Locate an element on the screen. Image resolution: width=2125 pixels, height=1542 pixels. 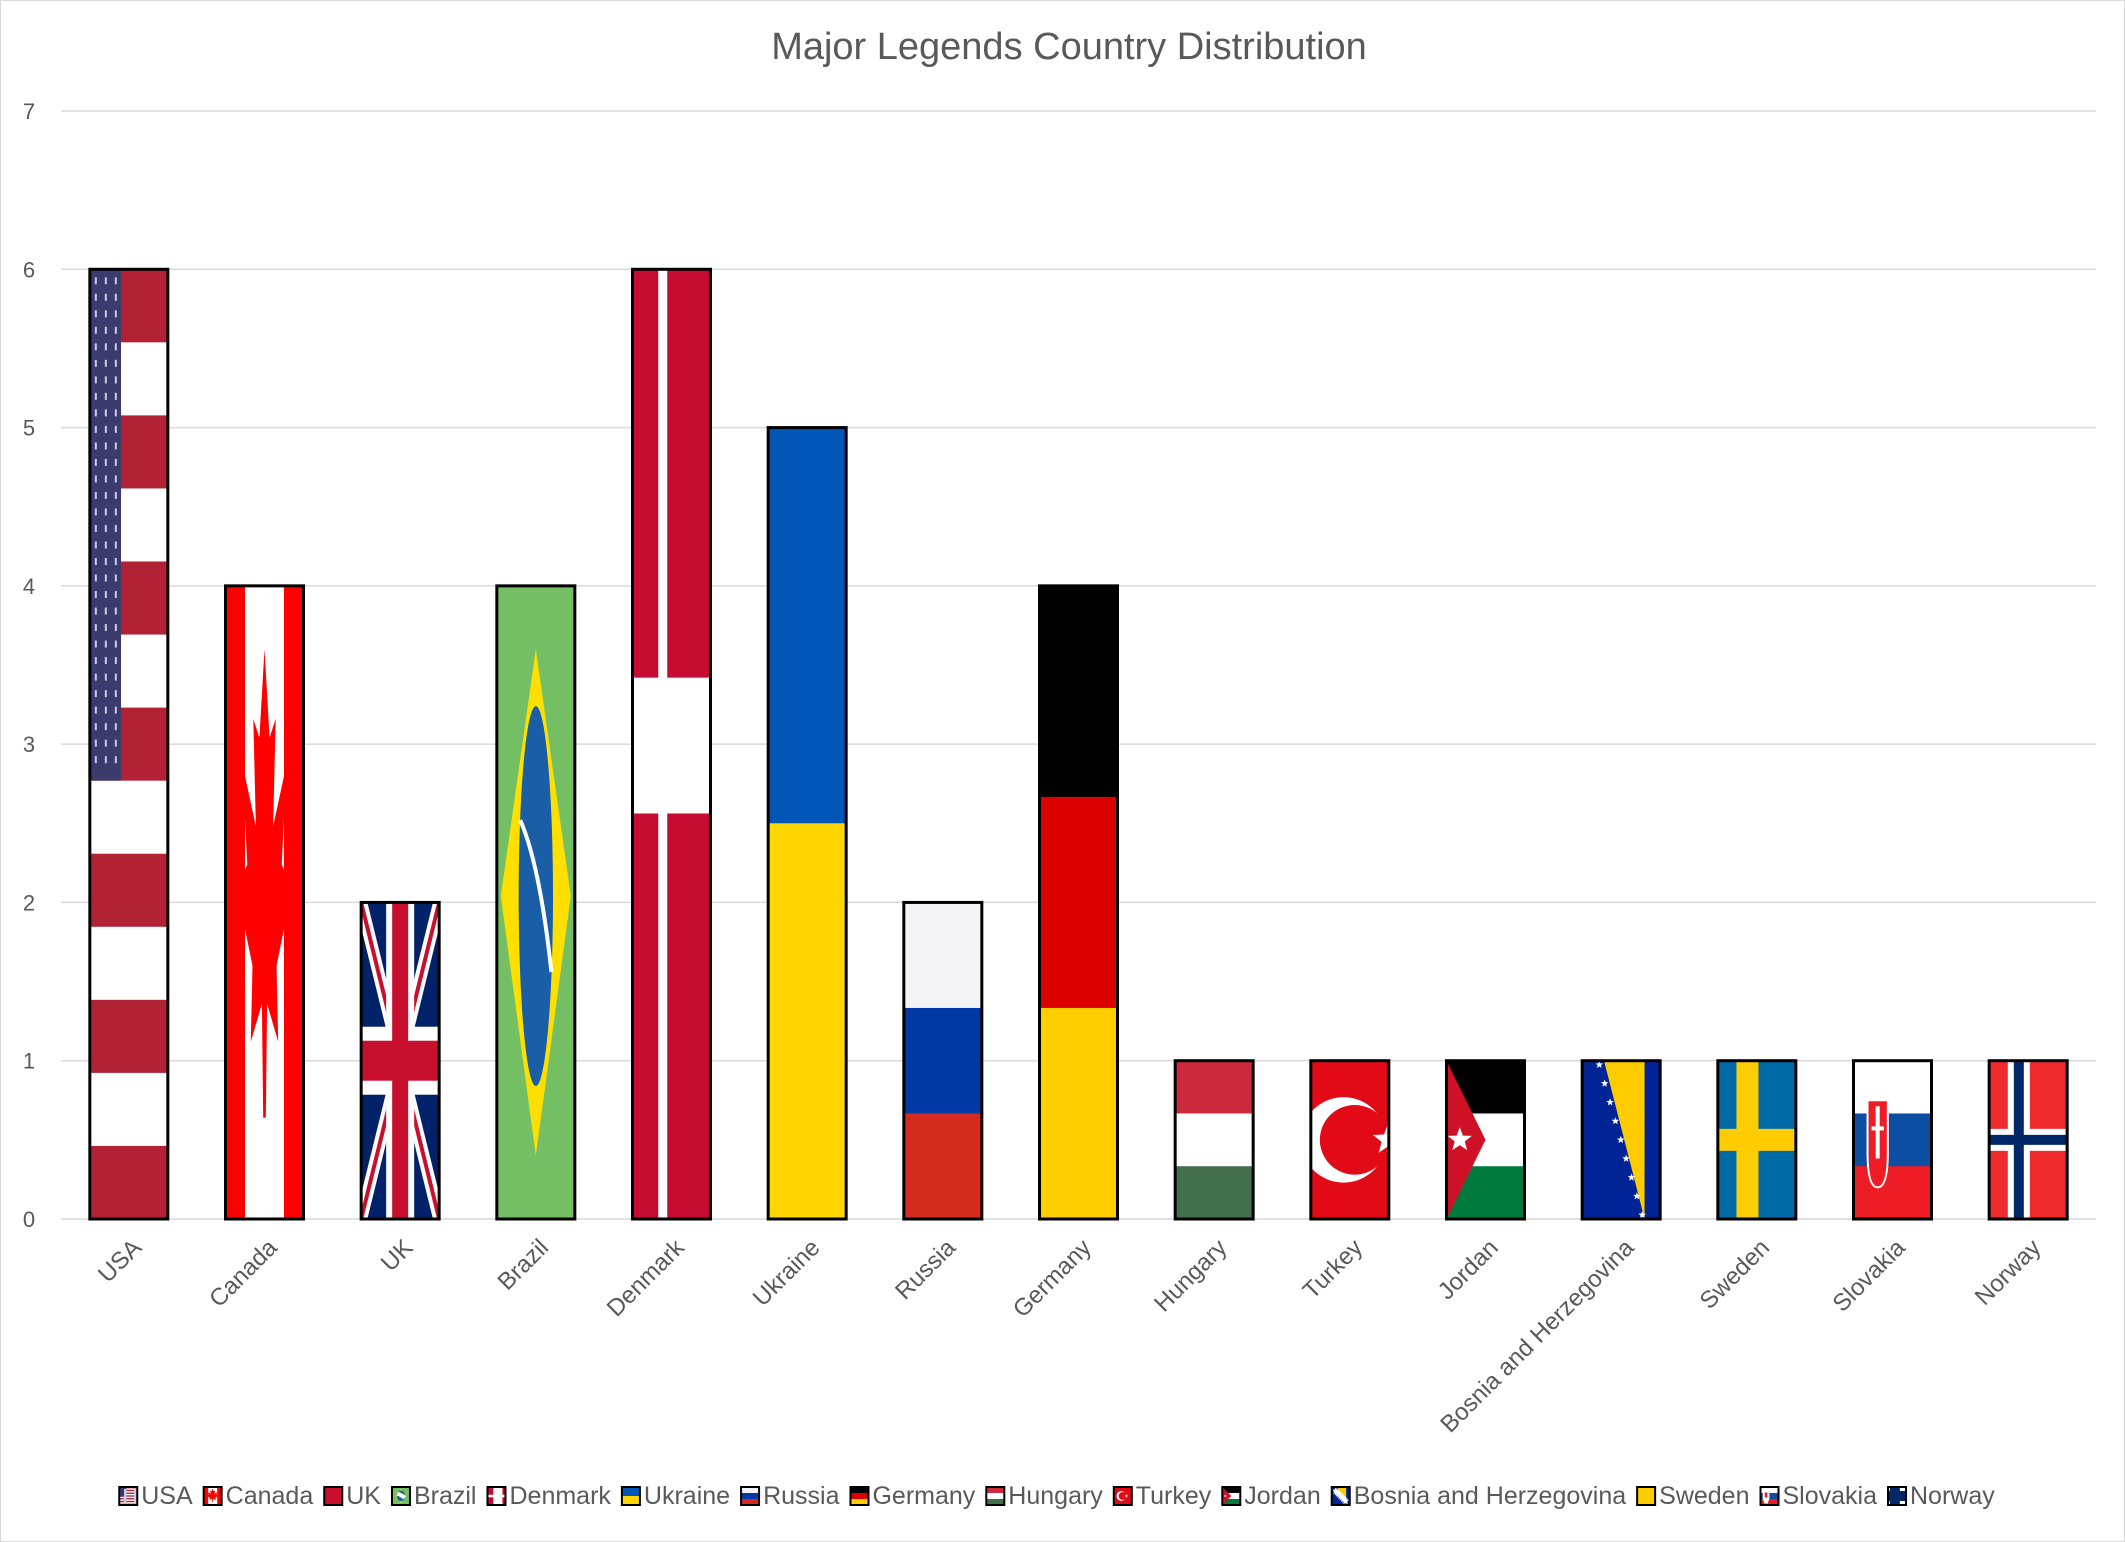
bar-norway is located at coordinates (2028, 1139).